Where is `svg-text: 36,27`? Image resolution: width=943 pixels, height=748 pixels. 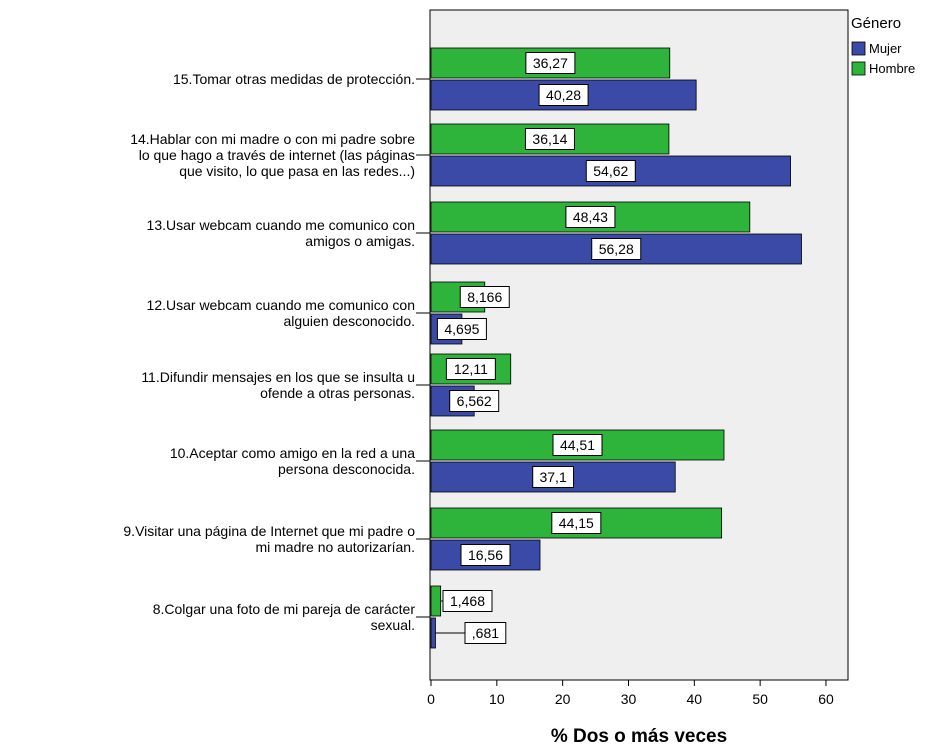 svg-text: 36,27 is located at coordinates (550, 63).